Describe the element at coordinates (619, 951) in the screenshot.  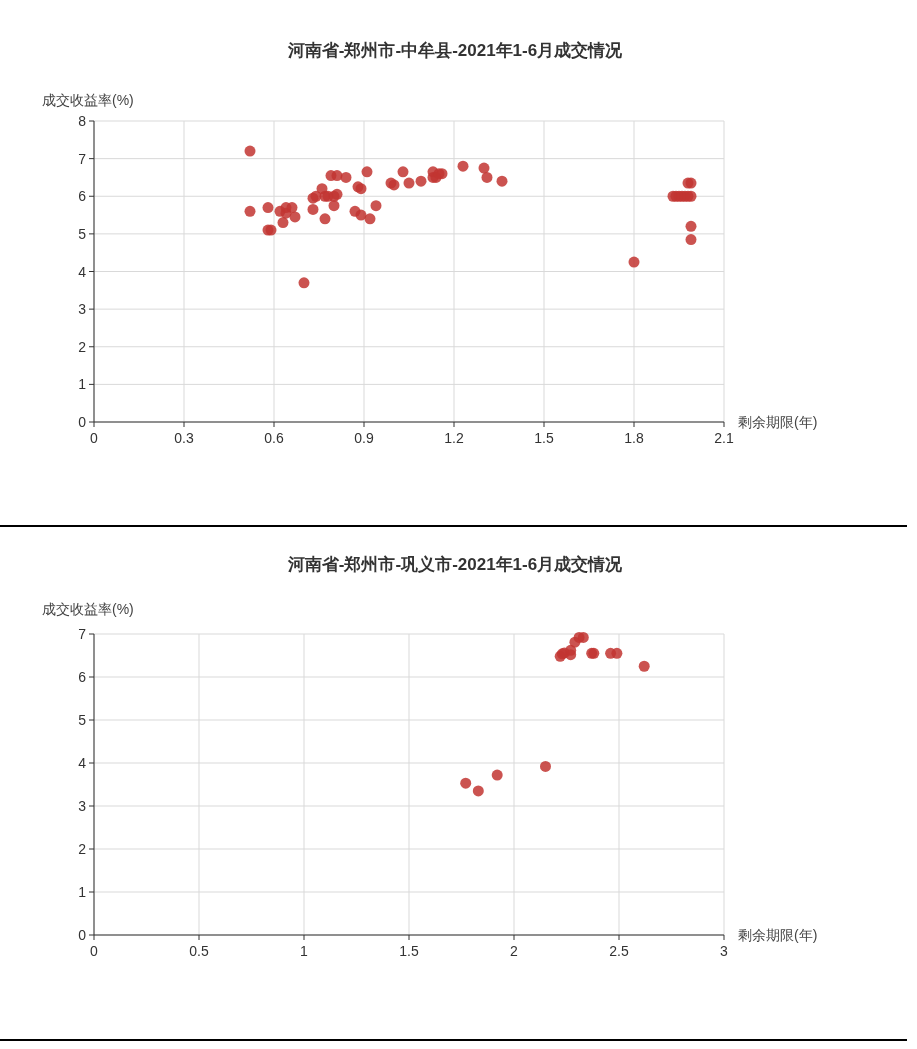
I see `x-tick-label: 2.5` at that location.